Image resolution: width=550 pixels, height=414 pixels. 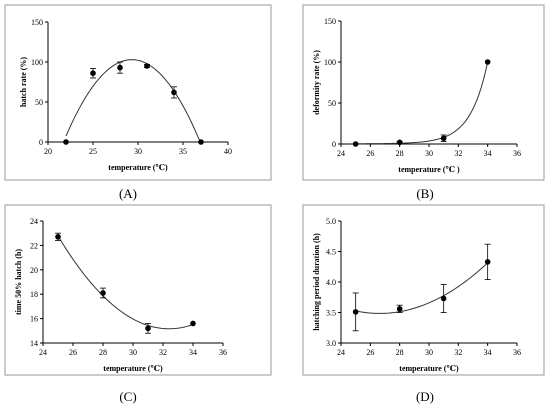 I want to click on y-tick-label: 4.0, so click(x=331, y=282).